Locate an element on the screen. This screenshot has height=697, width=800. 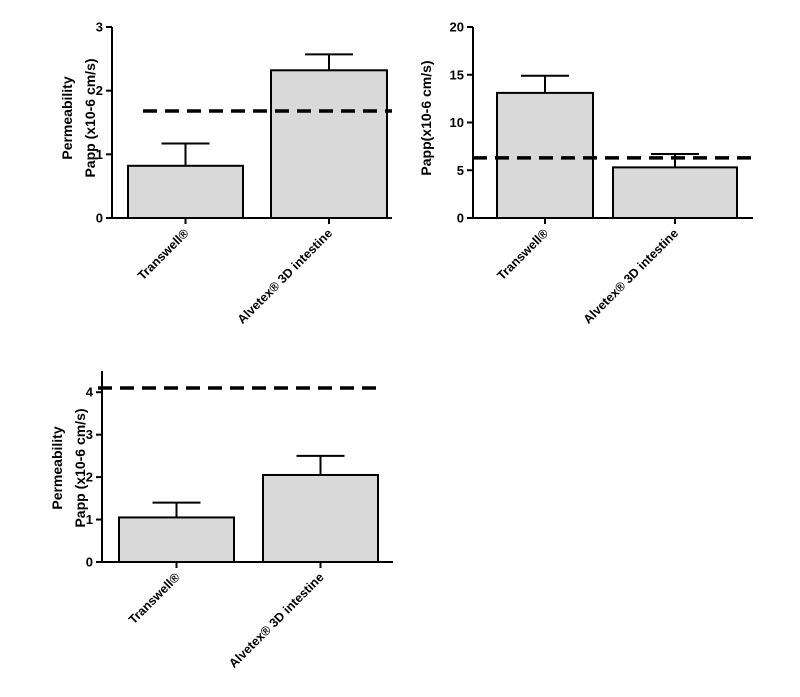
y-tick-label: 5 is located at coordinates (460, 170).